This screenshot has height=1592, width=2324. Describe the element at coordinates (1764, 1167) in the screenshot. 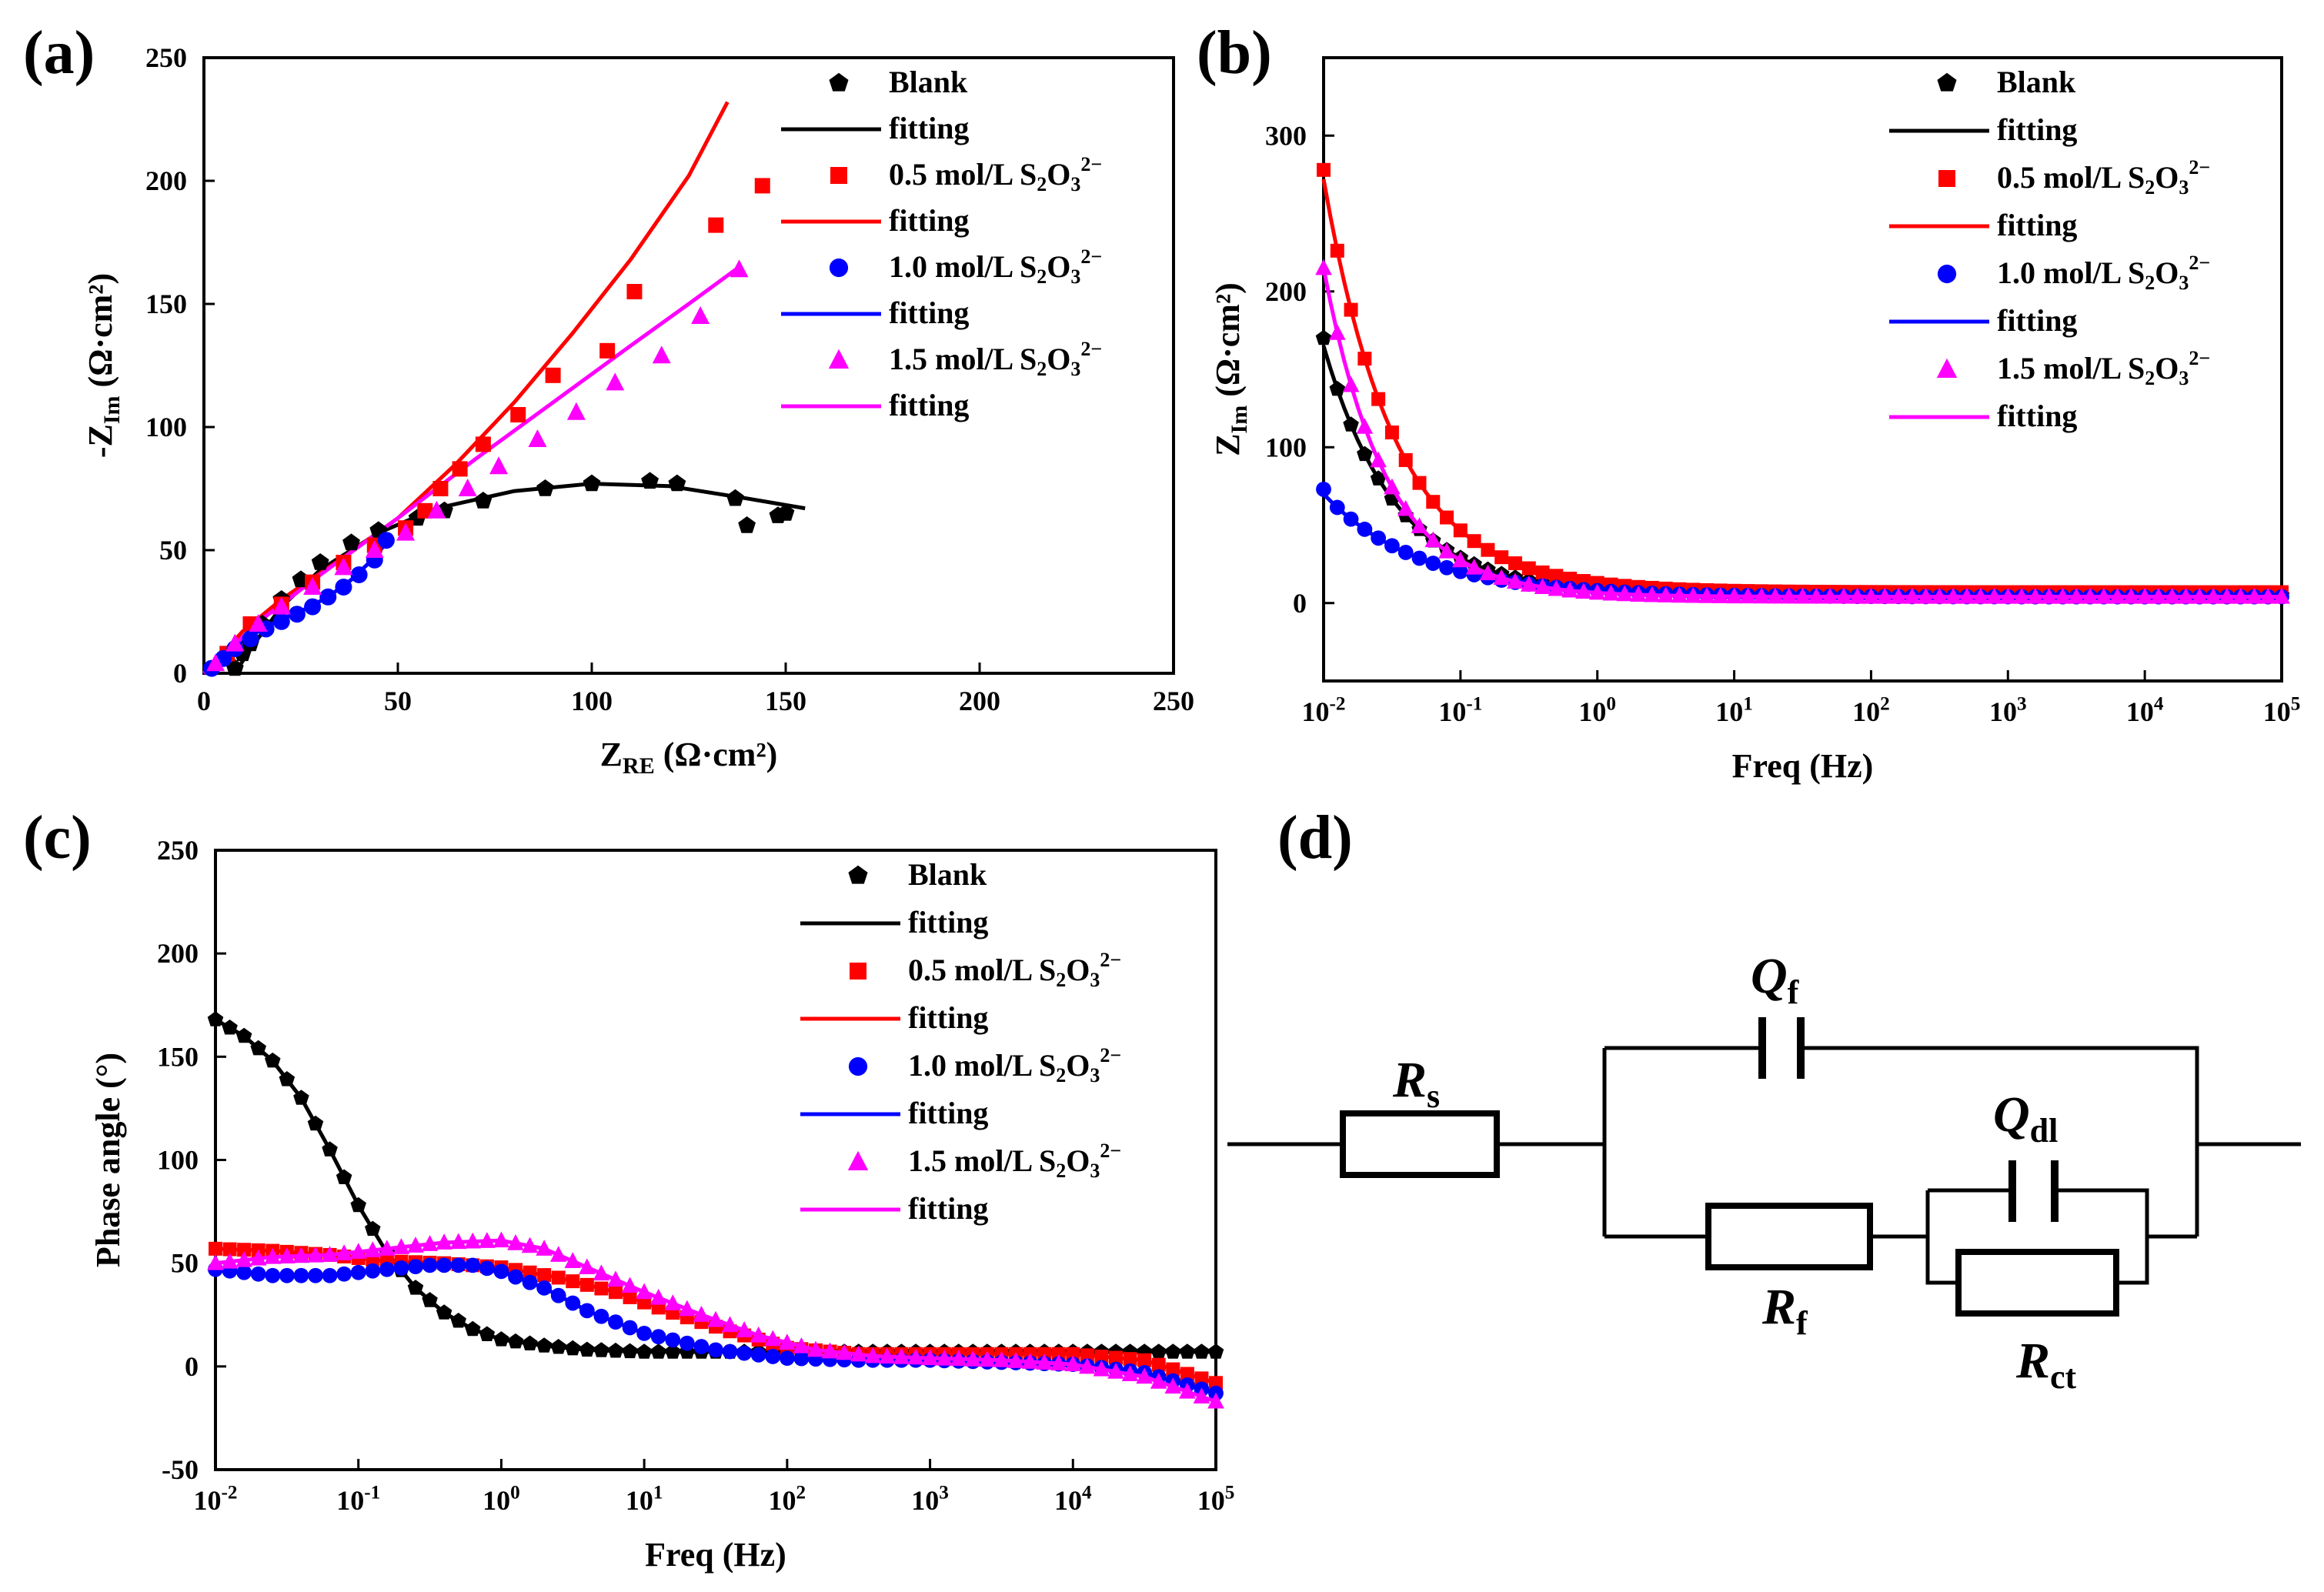

I see `equivalent-circuit` at that location.